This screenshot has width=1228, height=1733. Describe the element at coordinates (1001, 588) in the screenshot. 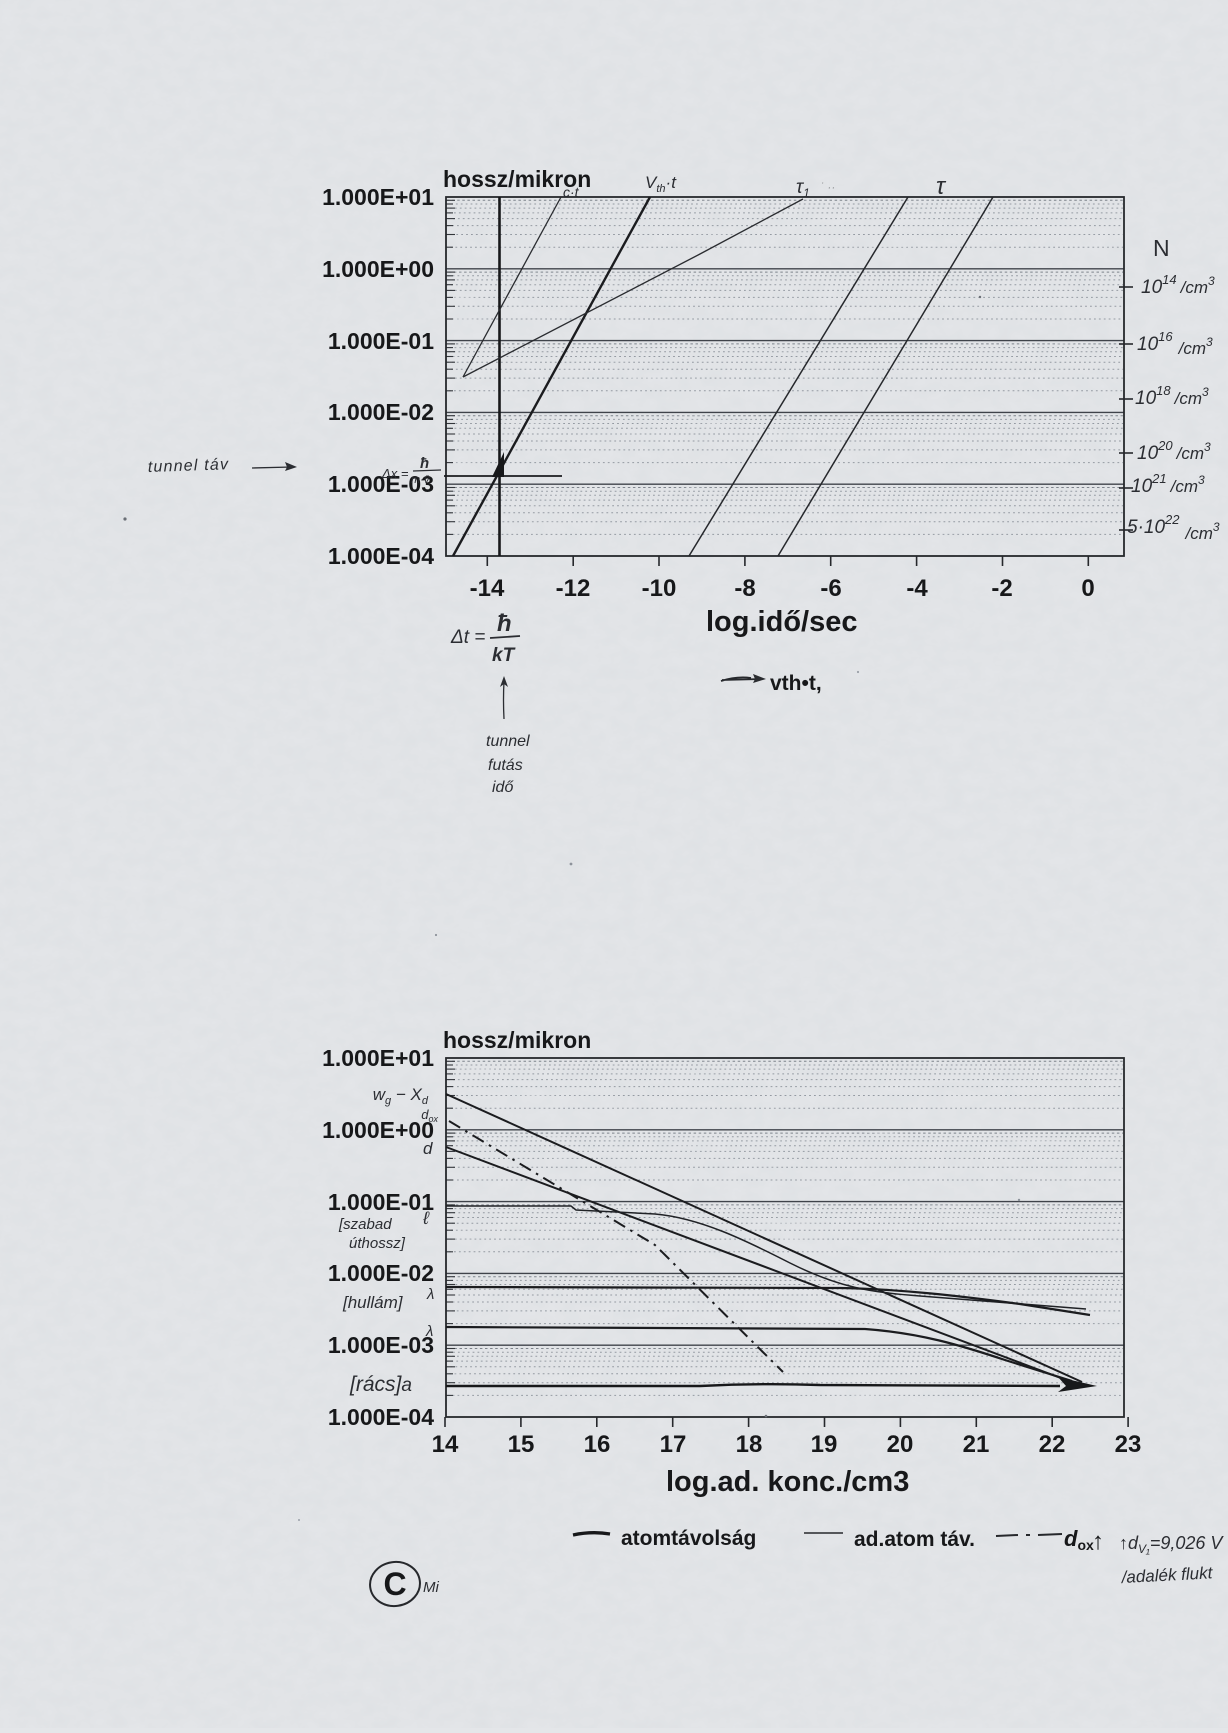

I see `svg-text: -2` at that location.